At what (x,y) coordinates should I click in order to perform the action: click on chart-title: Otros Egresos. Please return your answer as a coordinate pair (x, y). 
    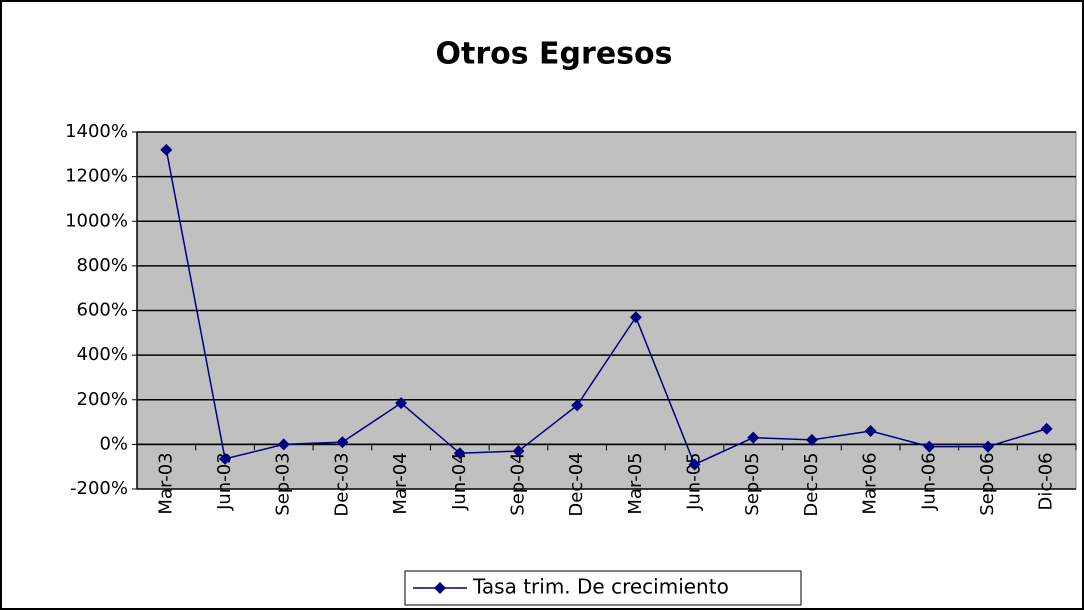
    Looking at the image, I should click on (554, 54).